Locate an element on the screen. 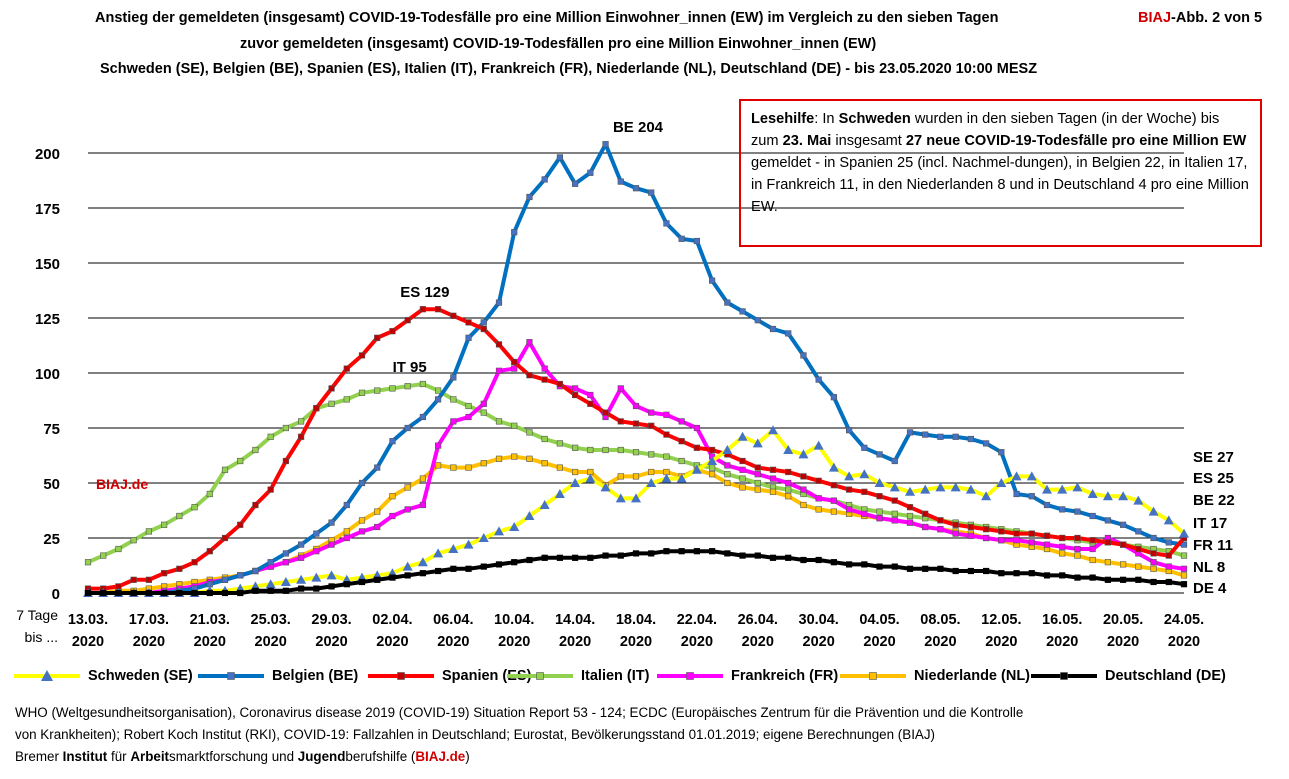  legend-swatch-nl is located at coordinates (873, 676).